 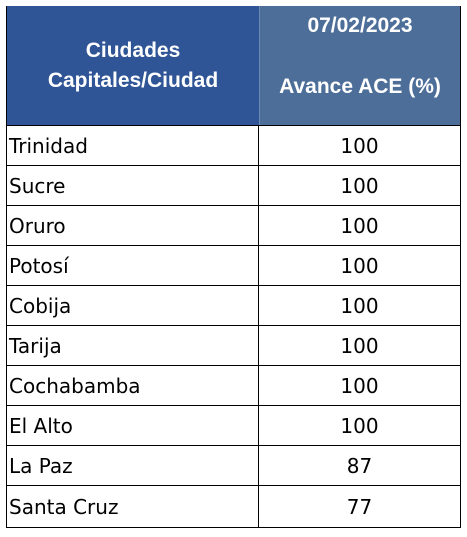 What do you see at coordinates (360, 25) in the screenshot?
I see `header-date: 07/02/2023` at bounding box center [360, 25].